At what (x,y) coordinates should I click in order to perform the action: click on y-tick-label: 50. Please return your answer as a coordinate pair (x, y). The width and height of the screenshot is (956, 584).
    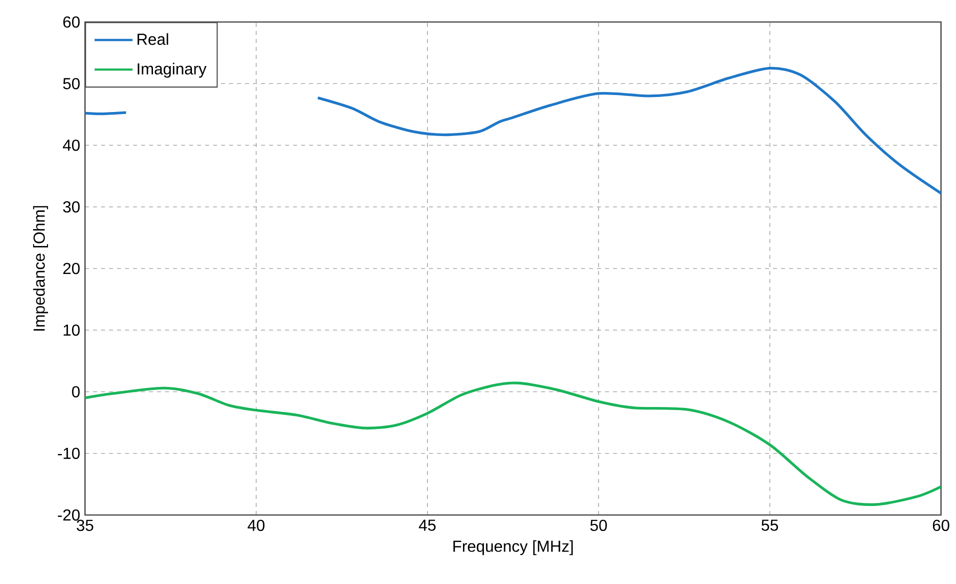
    Looking at the image, I should click on (71, 84).